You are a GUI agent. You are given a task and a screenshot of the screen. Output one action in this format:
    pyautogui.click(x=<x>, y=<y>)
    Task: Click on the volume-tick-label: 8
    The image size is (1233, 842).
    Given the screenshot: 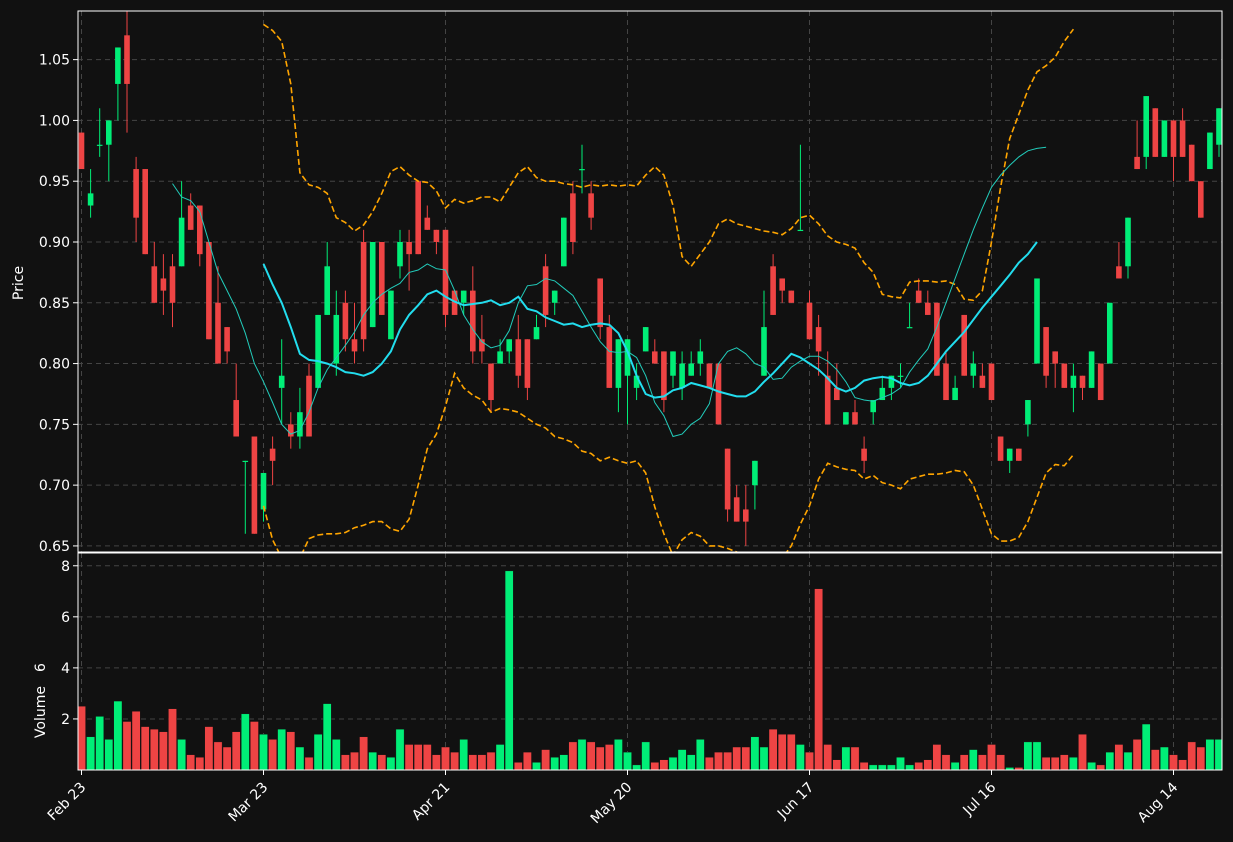 What is the action you would take?
    pyautogui.click(x=65, y=567)
    